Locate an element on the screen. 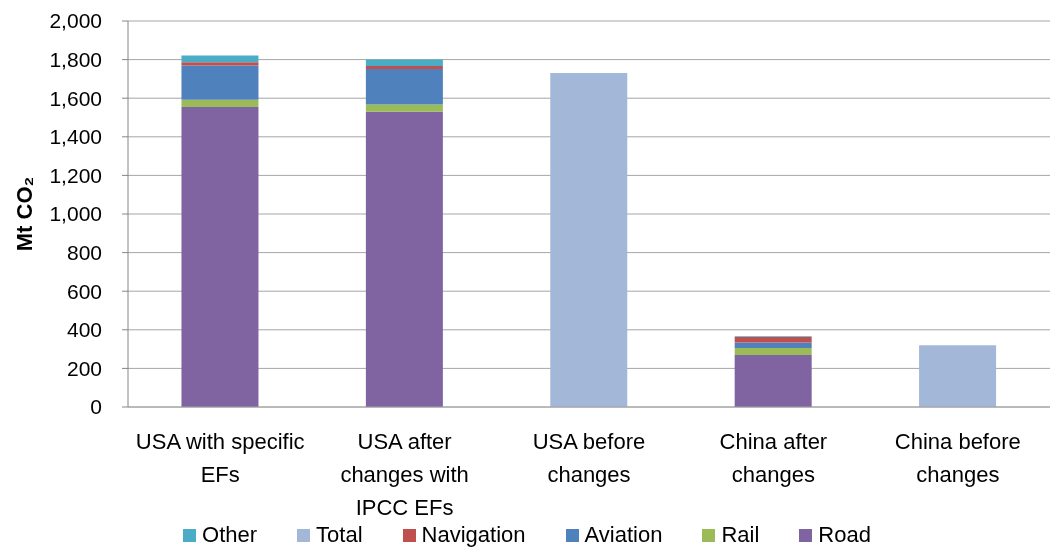 This screenshot has width=1054, height=550. x-tick-label: USA before changes is located at coordinates (589, 457).